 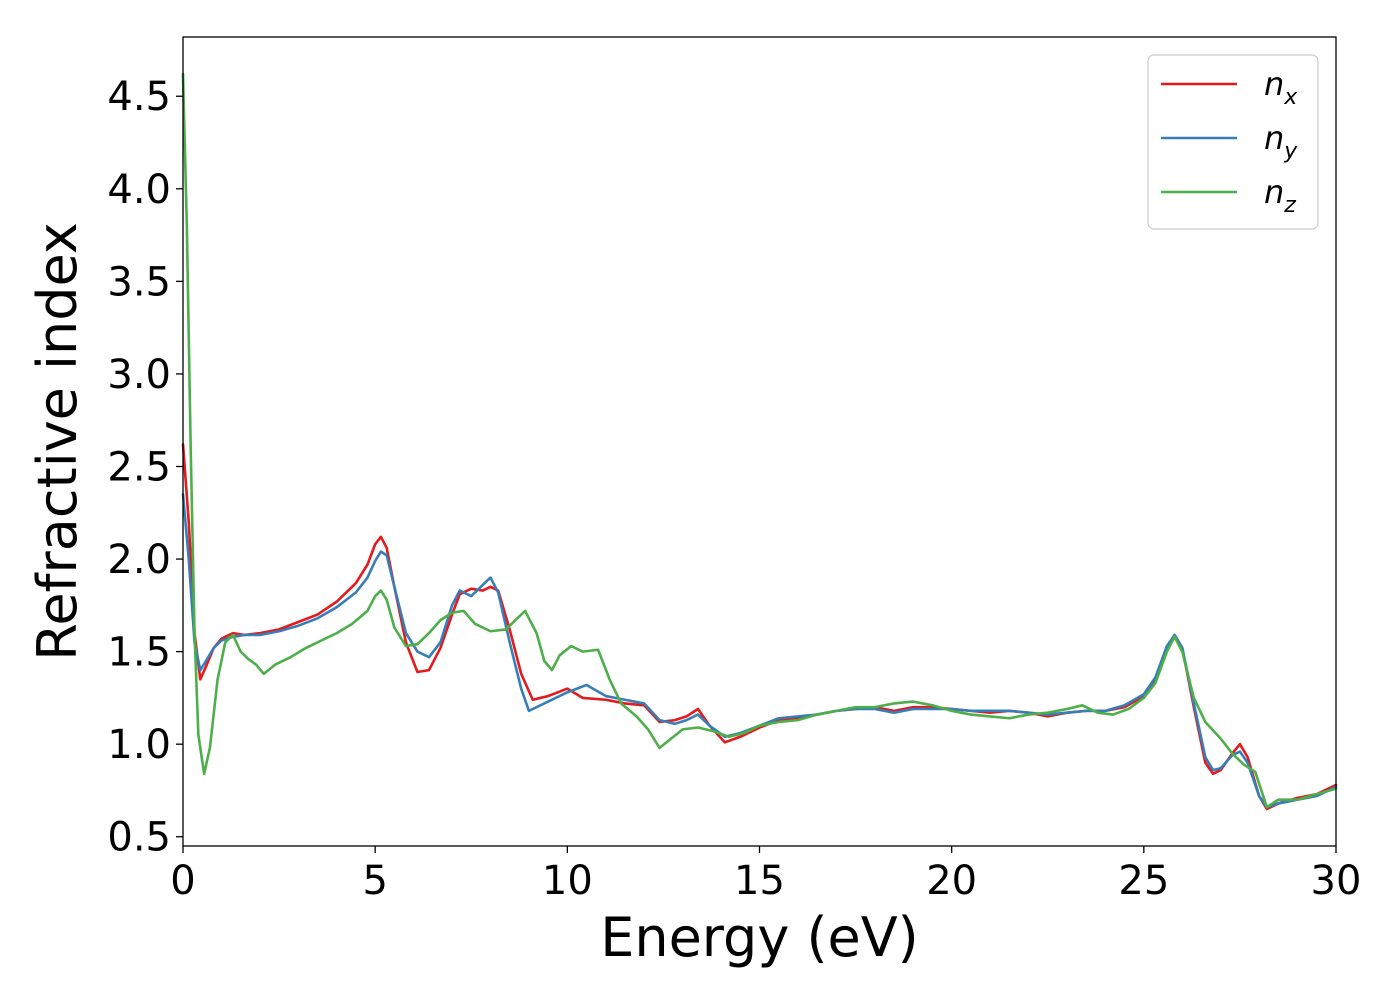 I want to click on x-axis: 0 5 10 15 20 25 30, so click(x=765, y=875).